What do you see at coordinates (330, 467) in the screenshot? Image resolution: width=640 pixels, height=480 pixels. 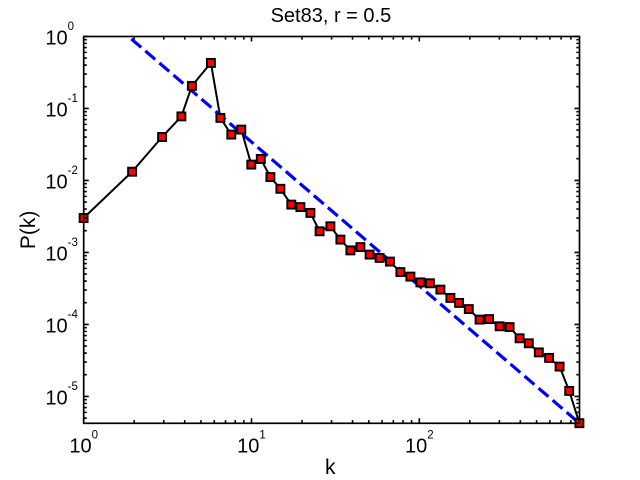 I see `svg-text: k` at bounding box center [330, 467].